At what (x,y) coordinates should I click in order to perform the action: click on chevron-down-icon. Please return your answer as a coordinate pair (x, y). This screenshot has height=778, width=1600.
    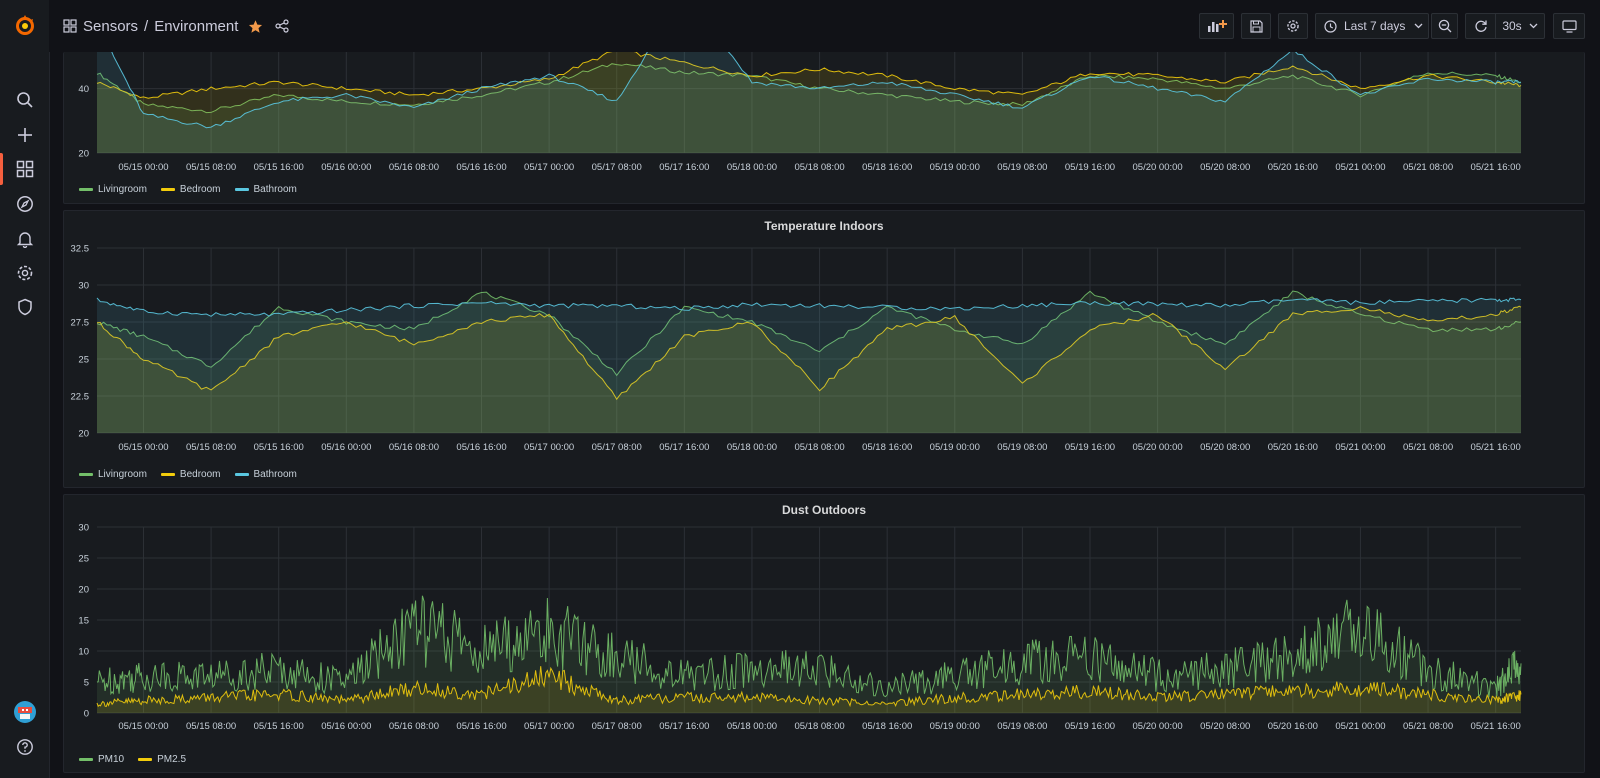
    Looking at the image, I should click on (1418, 26).